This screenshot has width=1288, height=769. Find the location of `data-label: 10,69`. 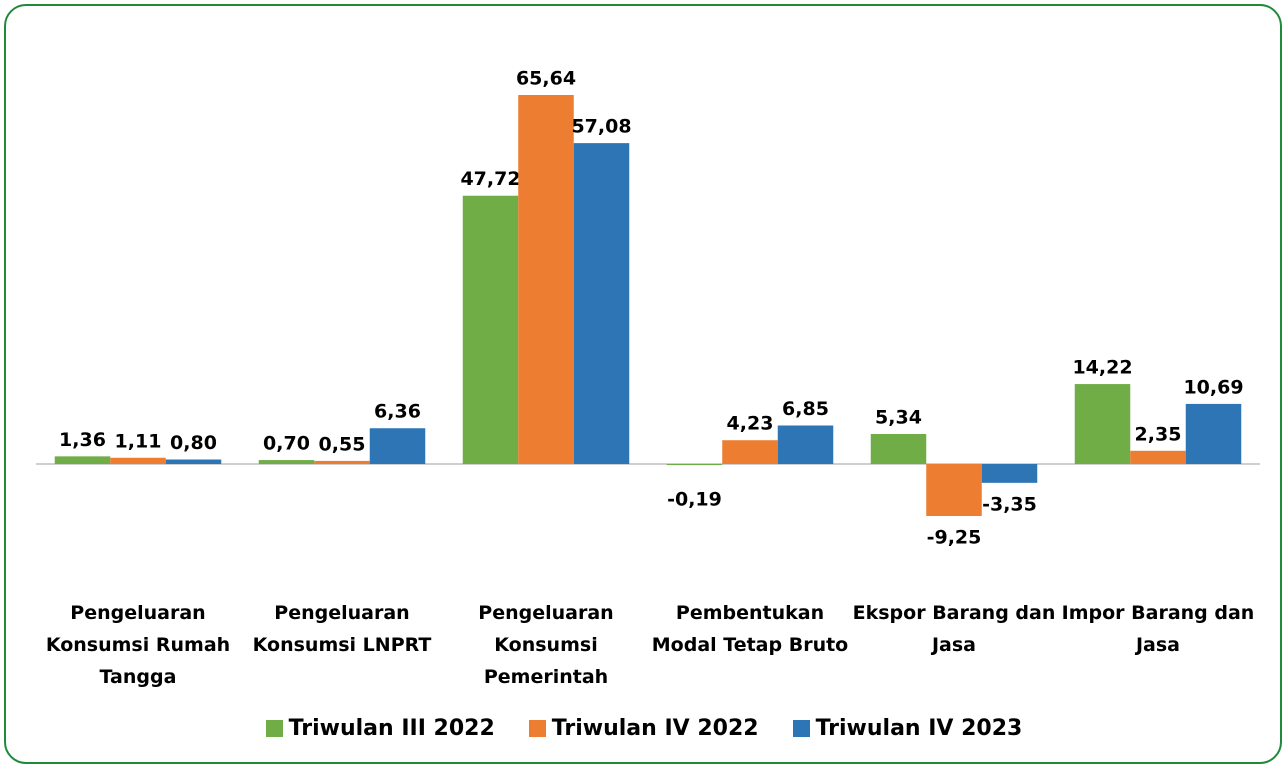

data-label: 10,69 is located at coordinates (1213, 387).